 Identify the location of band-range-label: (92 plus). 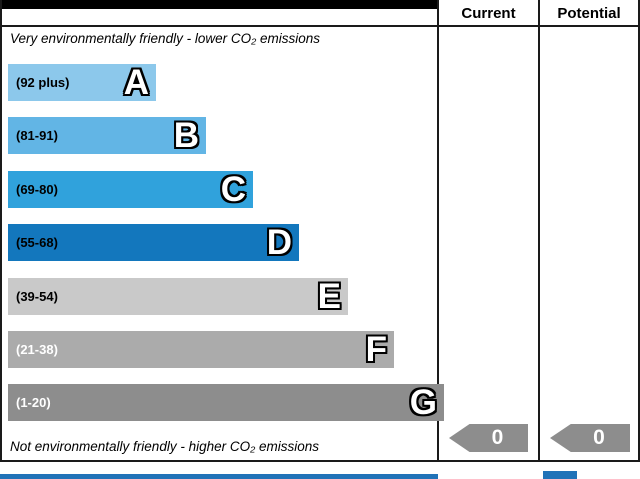
(43, 82).